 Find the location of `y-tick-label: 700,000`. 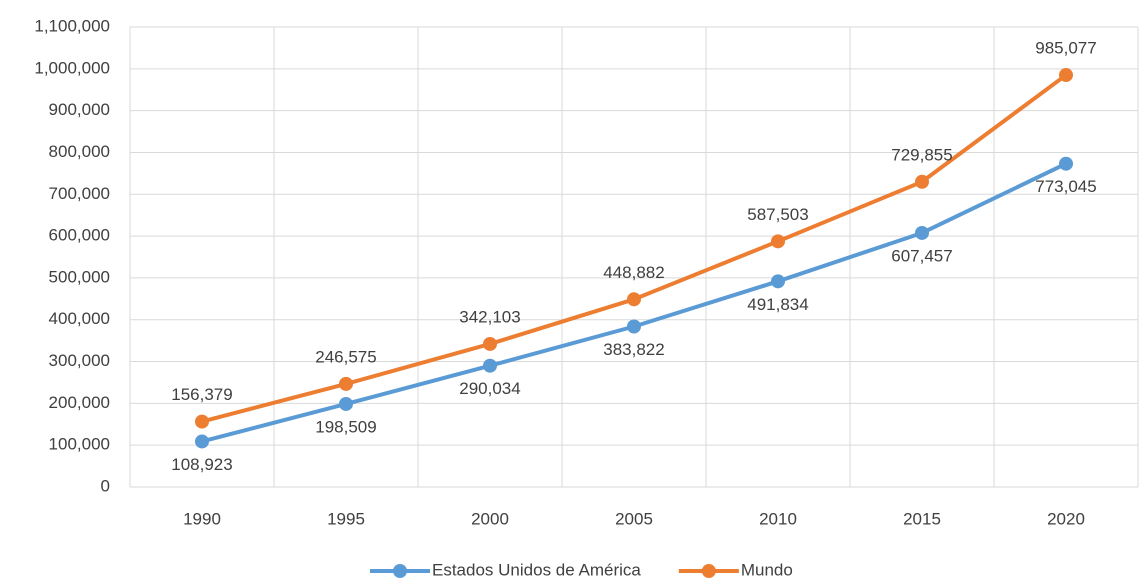

y-tick-label: 700,000 is located at coordinates (79, 193).